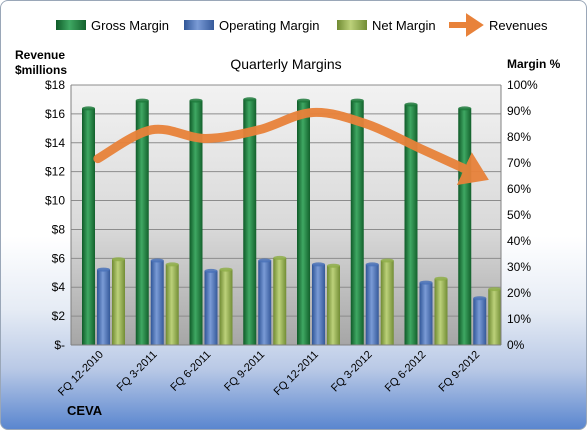 This screenshot has height=430, width=587. I want to click on left-tick-label: $14, so click(55, 143).